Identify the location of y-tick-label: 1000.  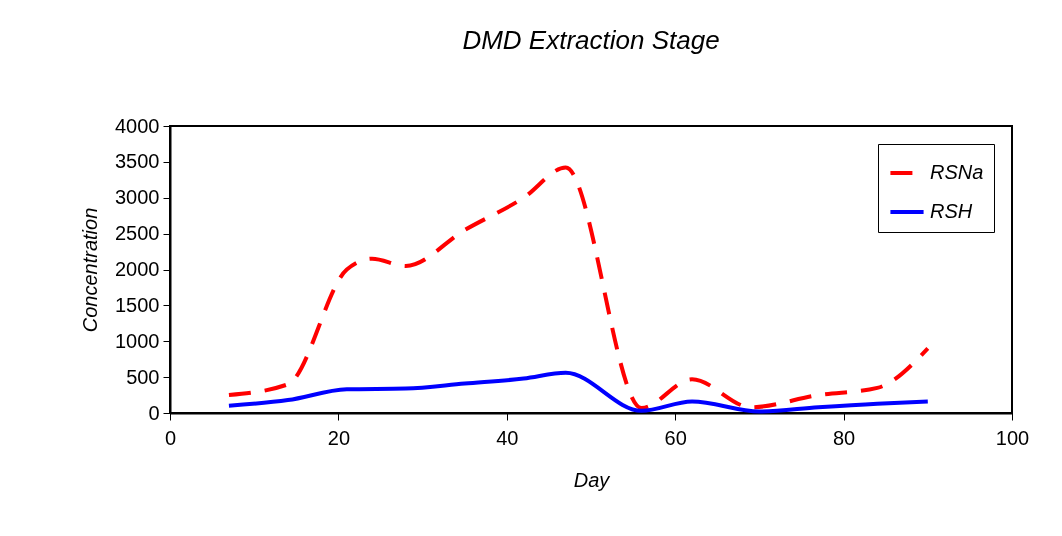
(137, 340).